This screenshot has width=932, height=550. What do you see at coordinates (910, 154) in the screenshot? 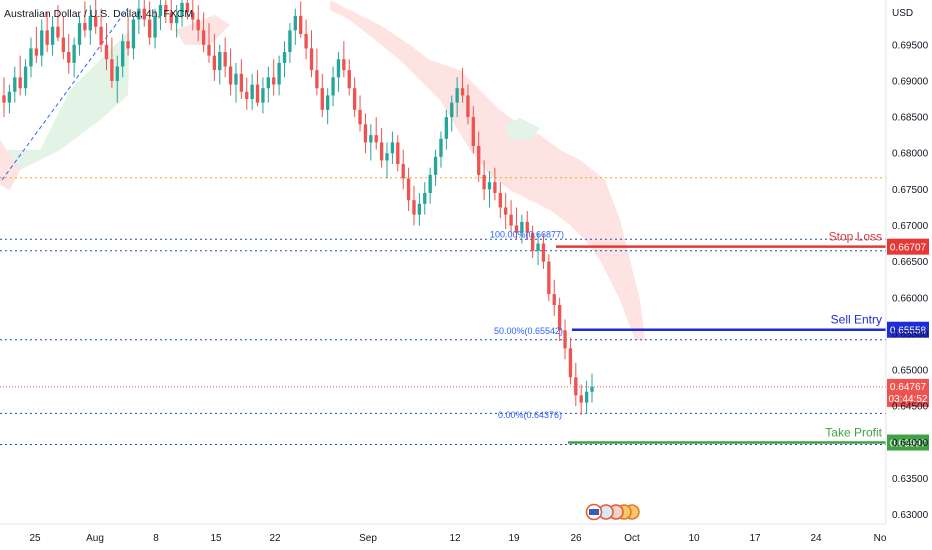
I see `price-tick-label: 0.68000` at bounding box center [910, 154].